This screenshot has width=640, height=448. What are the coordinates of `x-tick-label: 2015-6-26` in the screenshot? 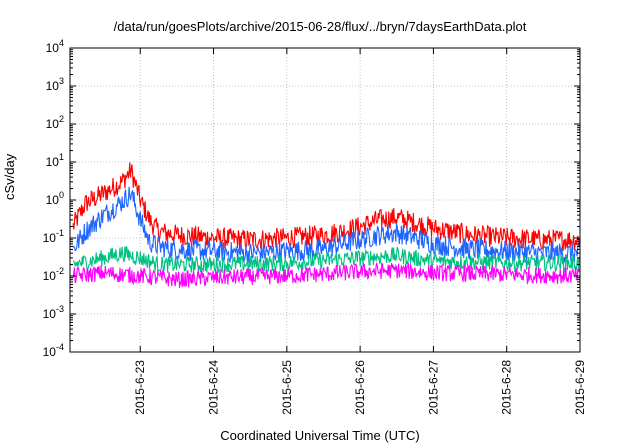 It's located at (360, 387).